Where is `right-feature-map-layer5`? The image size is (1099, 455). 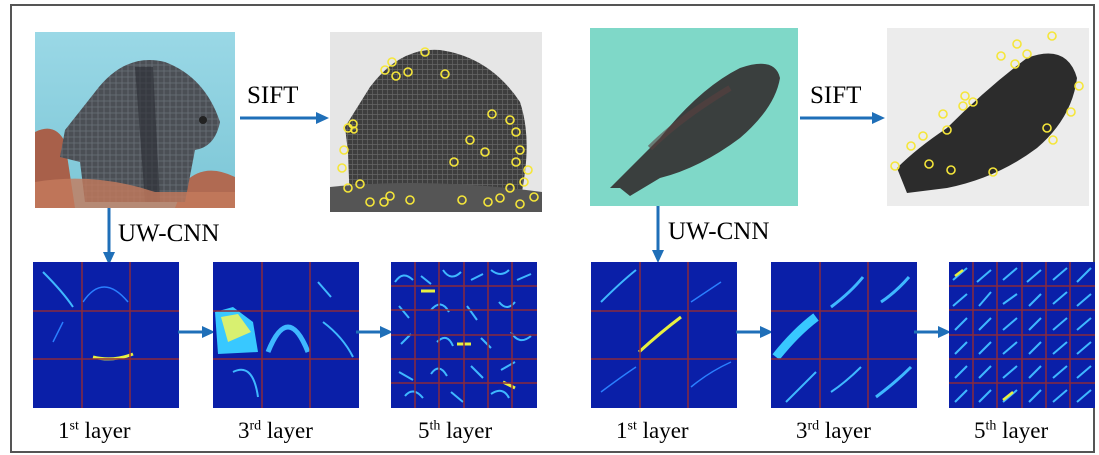 right-feature-map-layer5 is located at coordinates (1022, 335).